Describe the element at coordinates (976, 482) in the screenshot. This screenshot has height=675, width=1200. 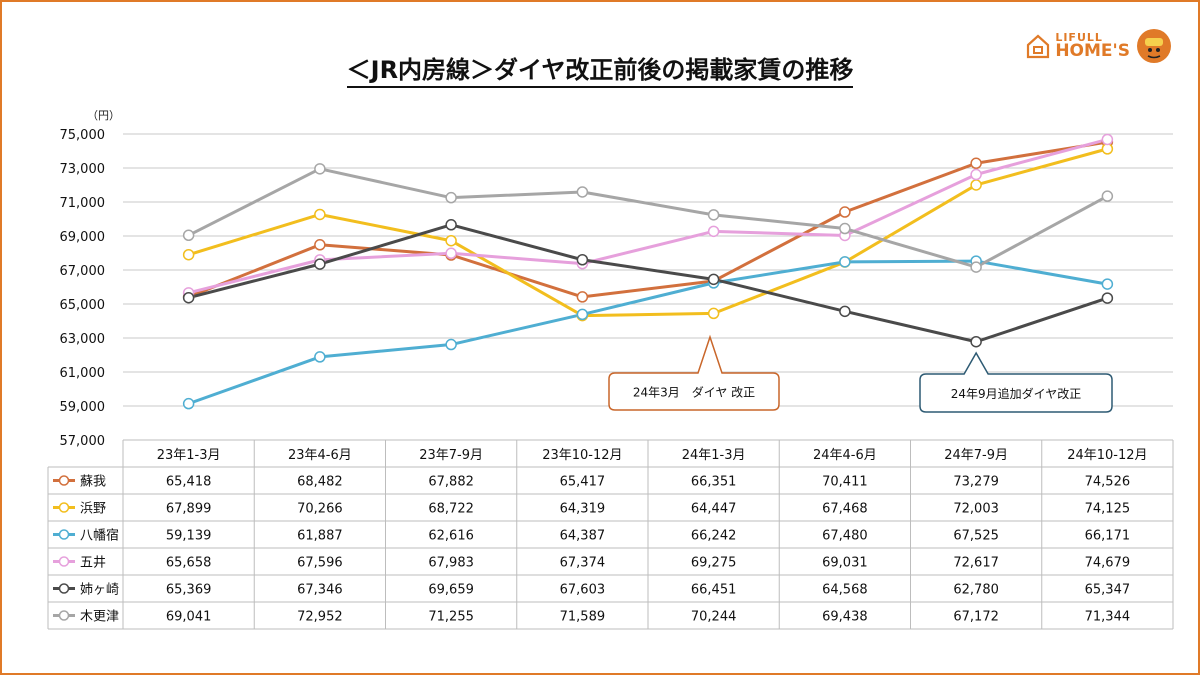
I see `table-cell-value: 73,279` at that location.